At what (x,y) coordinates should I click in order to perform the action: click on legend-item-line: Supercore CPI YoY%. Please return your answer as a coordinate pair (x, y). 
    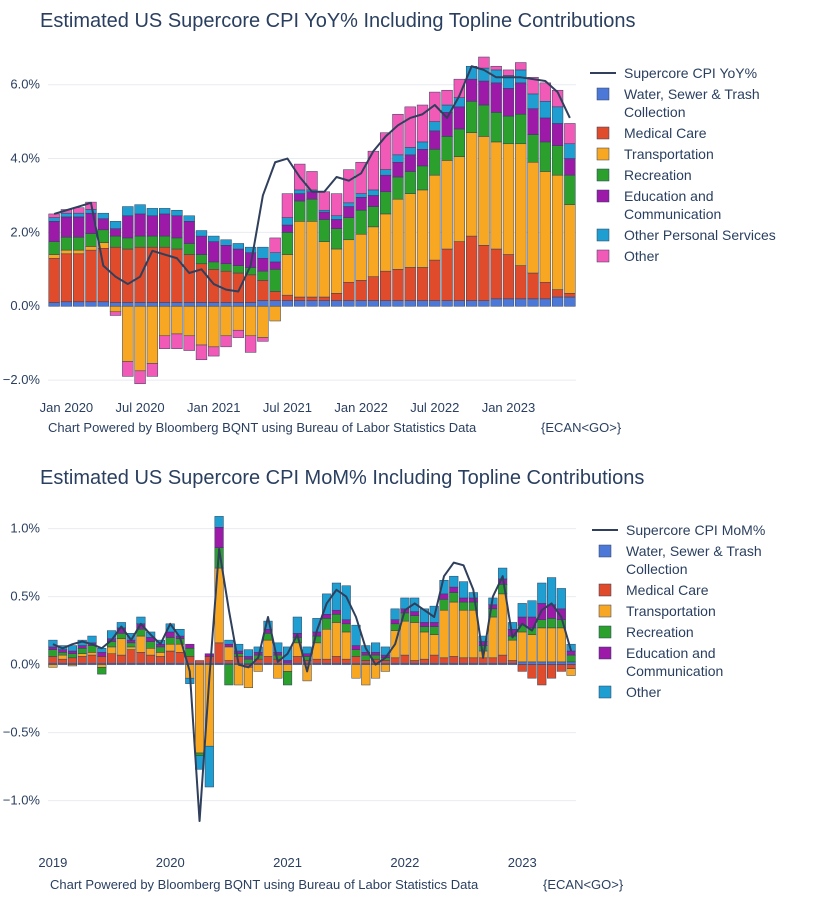
    Looking at the image, I should click on (673, 73).